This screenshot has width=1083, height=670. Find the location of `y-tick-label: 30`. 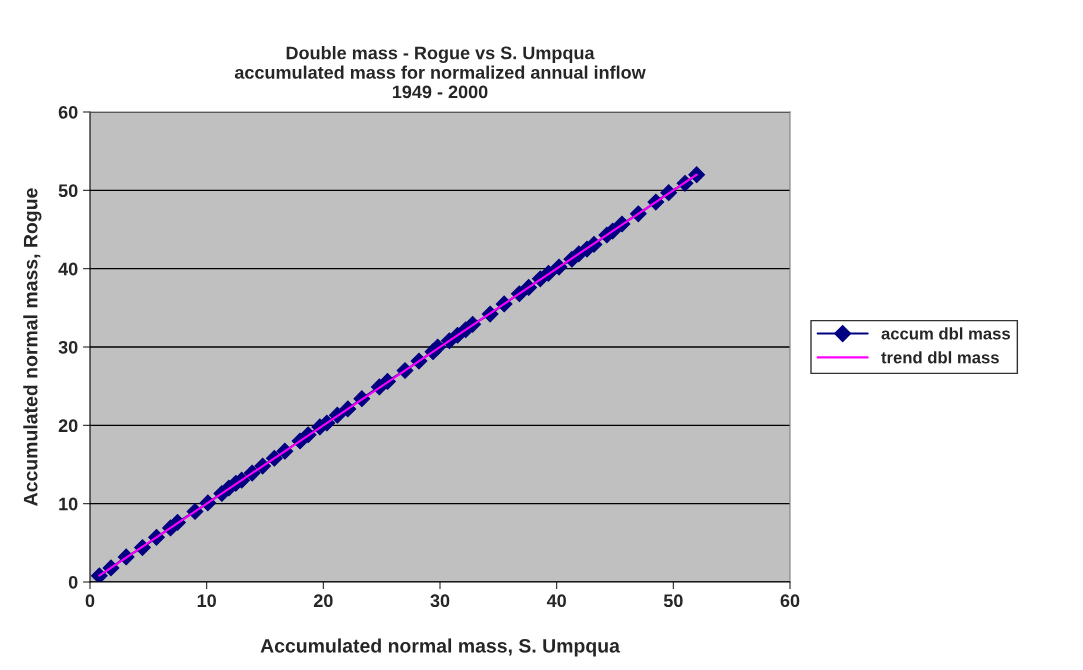

y-tick-label: 30 is located at coordinates (68, 347).